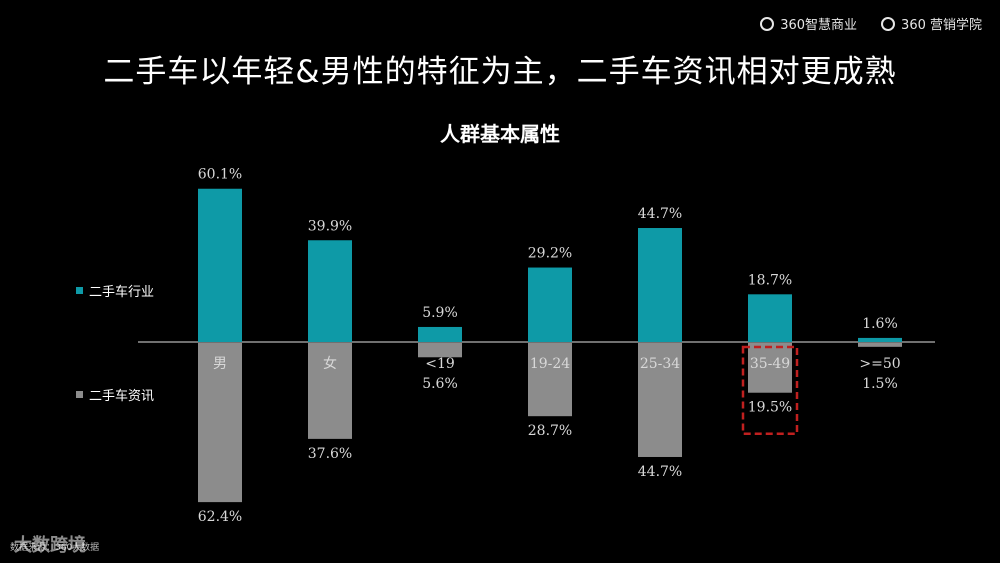 This screenshot has width=1000, height=563. I want to click on label-news-5: 19.5%, so click(770, 408).